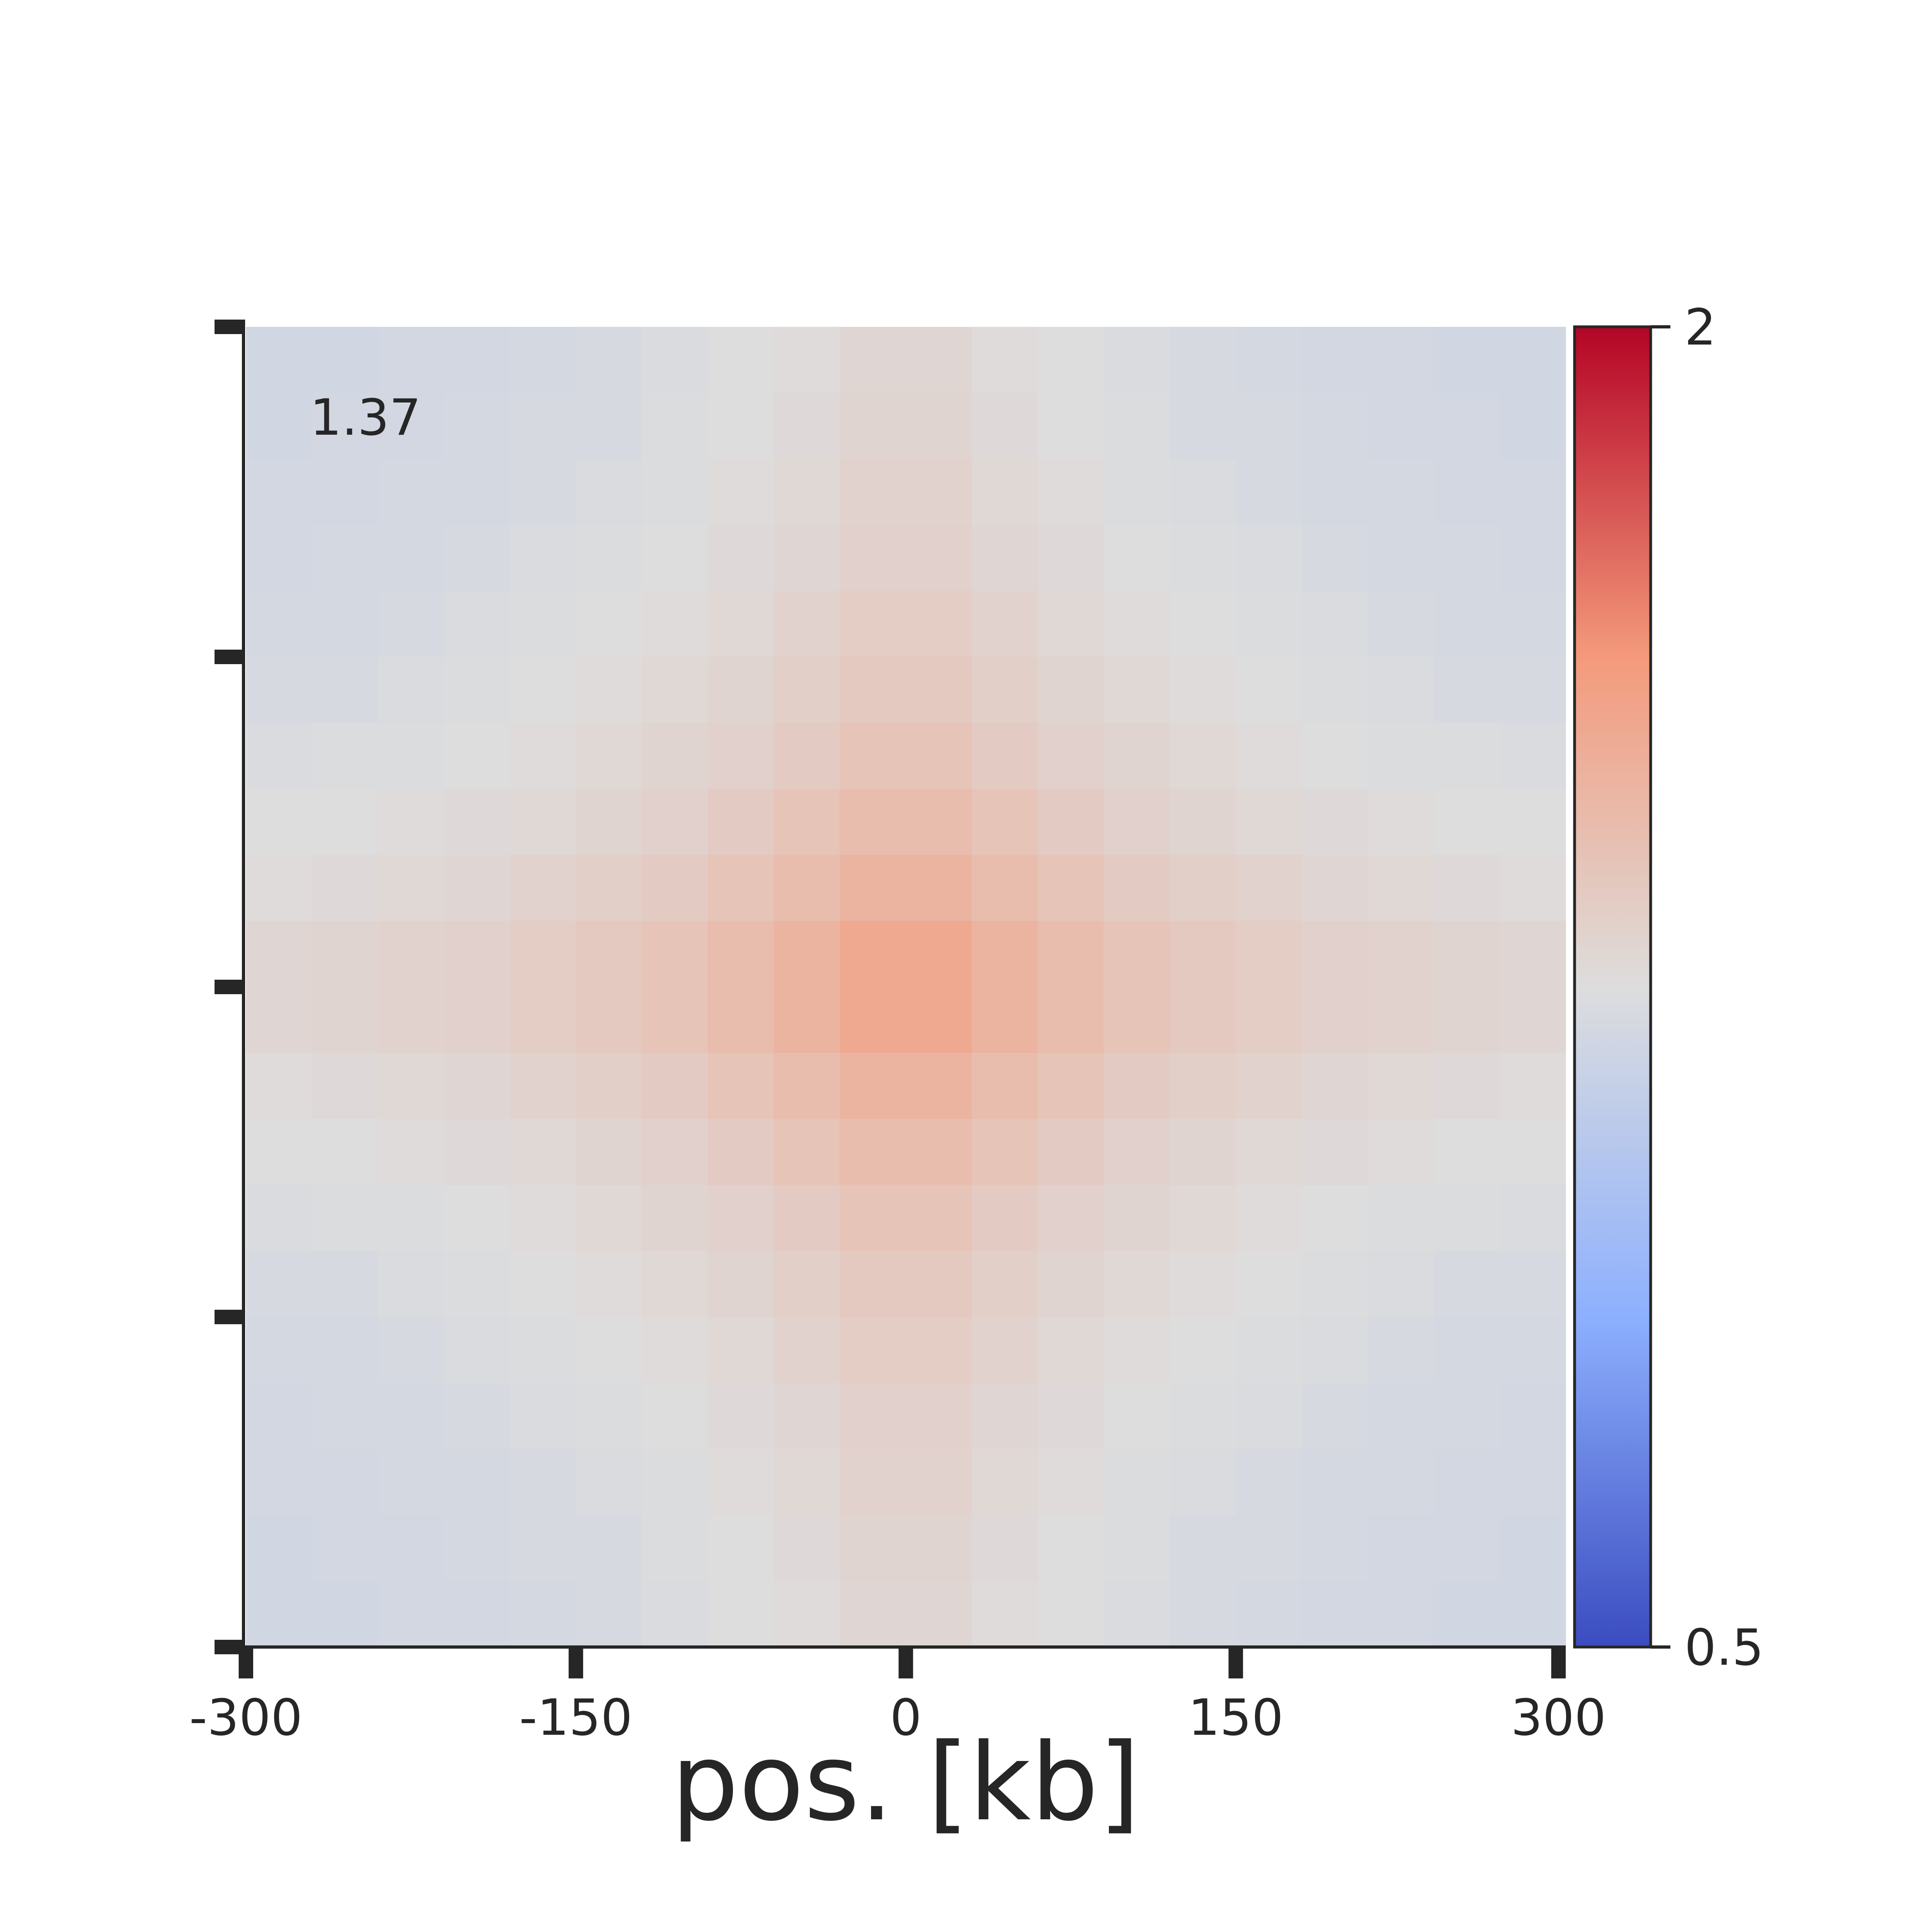 This screenshot has height=1932, width=1932. What do you see at coordinates (365, 418) in the screenshot?
I see `enrichment-score-annotation: 1.37` at bounding box center [365, 418].